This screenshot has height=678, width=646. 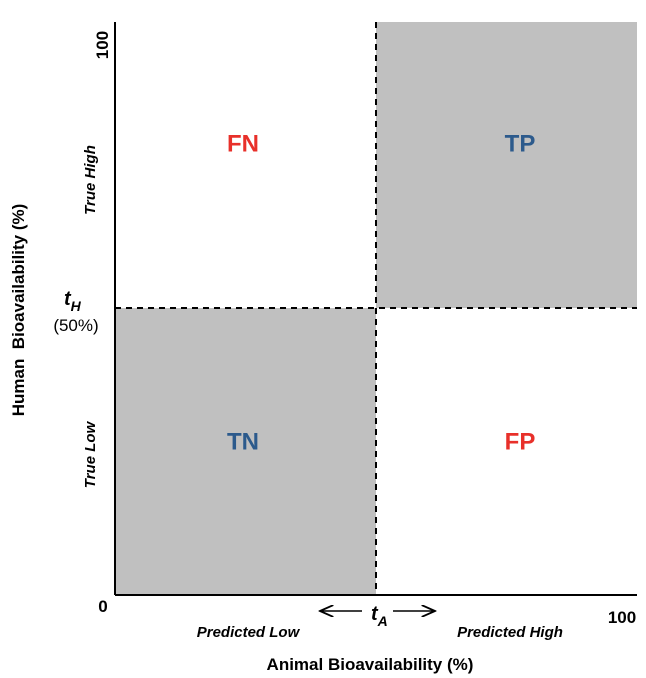 What do you see at coordinates (375, 614) in the screenshot?
I see `threshold-a-symbol: t` at bounding box center [375, 614].